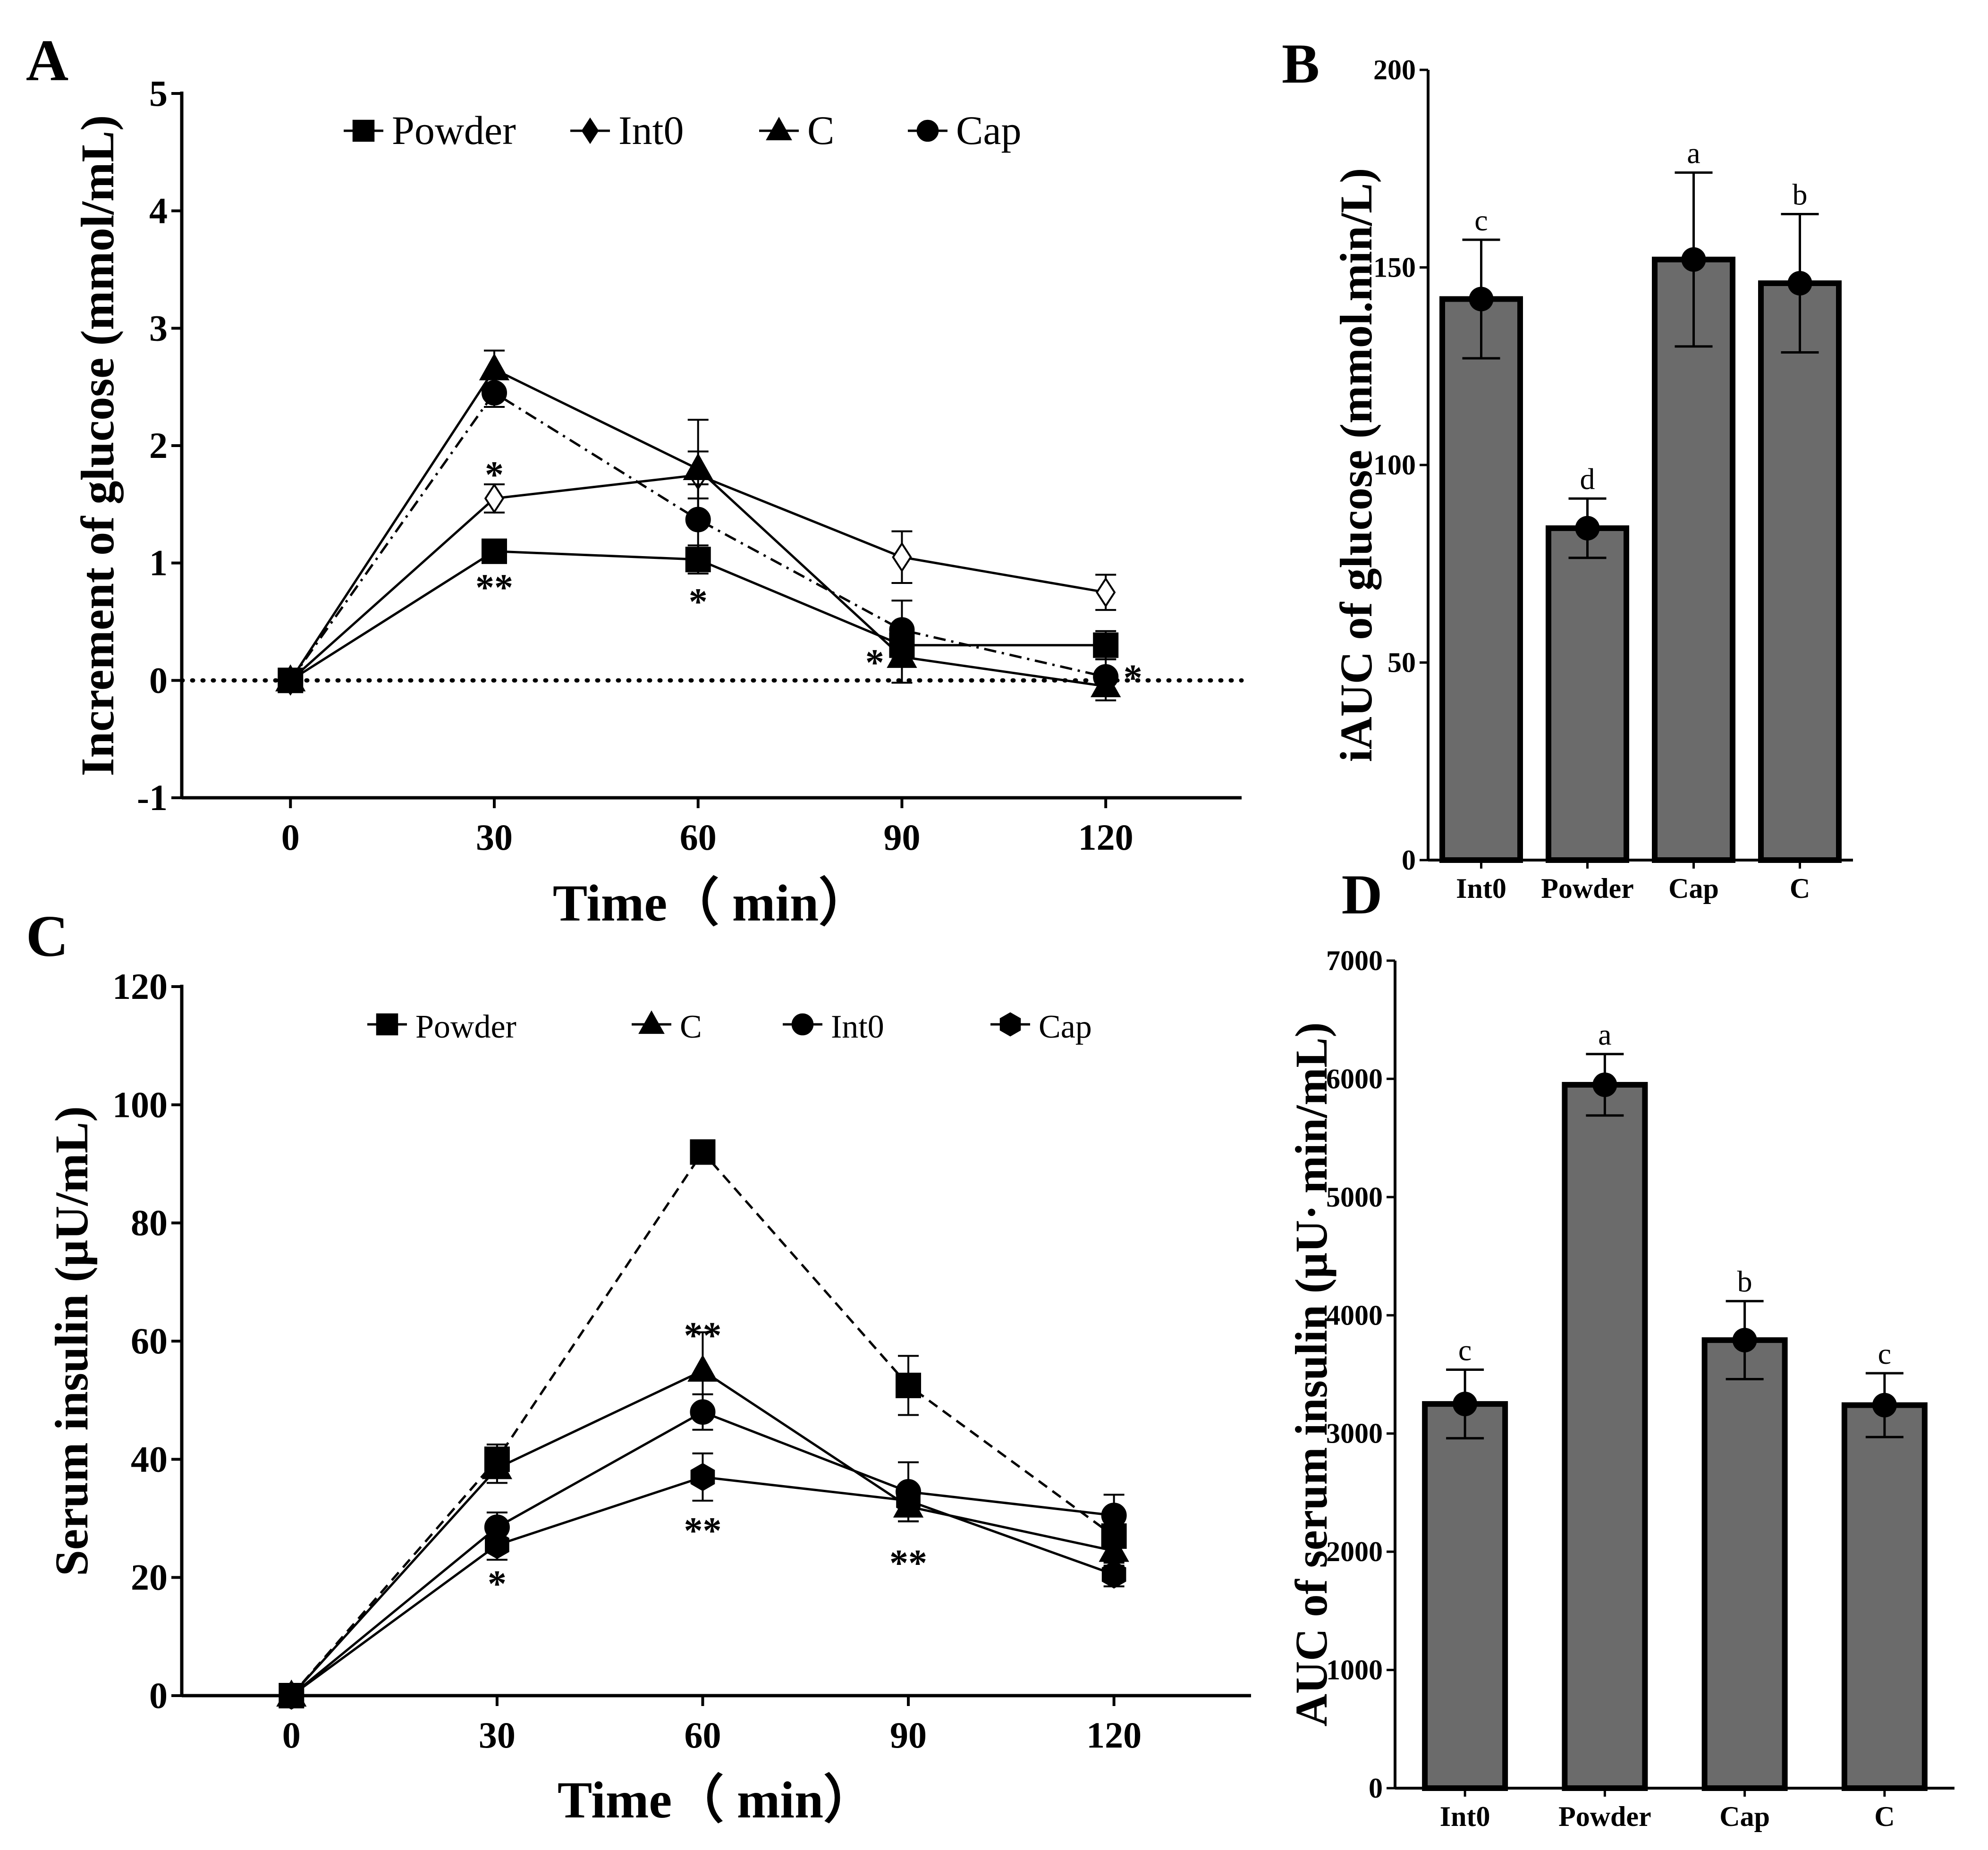  I want to click on series-line, so click(698, 536).